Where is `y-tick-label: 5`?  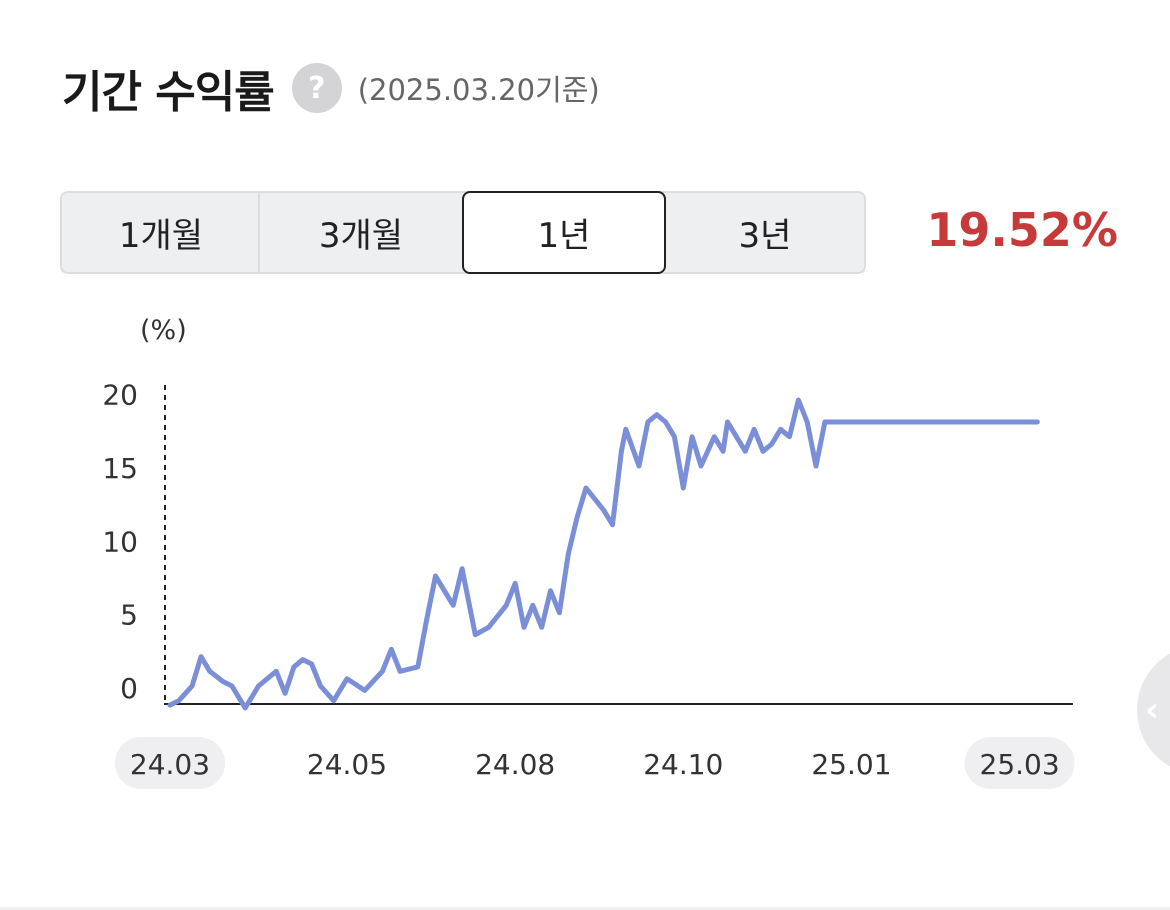
y-tick-label: 5 is located at coordinates (129, 615).